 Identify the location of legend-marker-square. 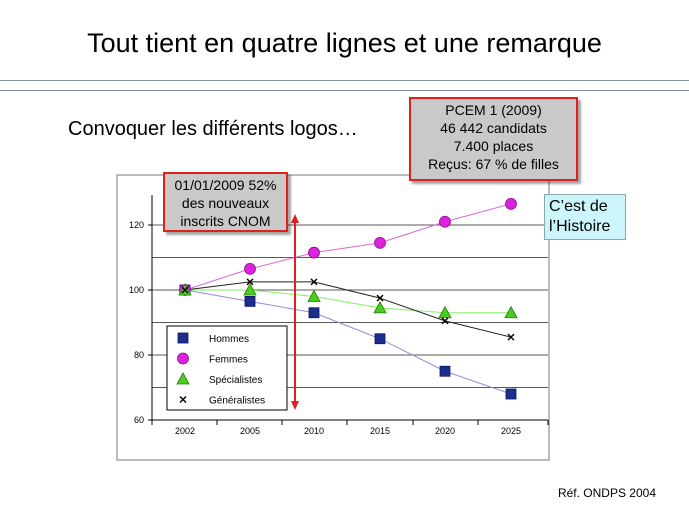
(183, 338).